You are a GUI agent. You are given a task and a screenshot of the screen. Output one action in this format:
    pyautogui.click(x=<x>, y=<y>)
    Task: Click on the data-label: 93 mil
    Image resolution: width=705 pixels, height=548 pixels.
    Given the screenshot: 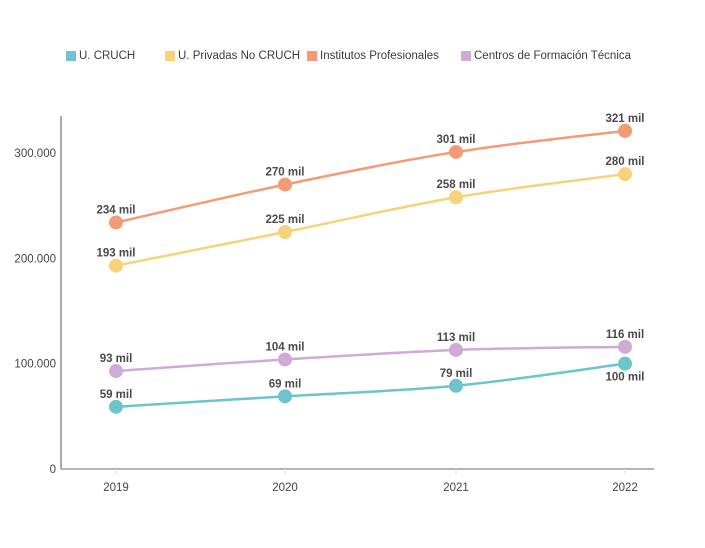 What is the action you would take?
    pyautogui.click(x=116, y=359)
    